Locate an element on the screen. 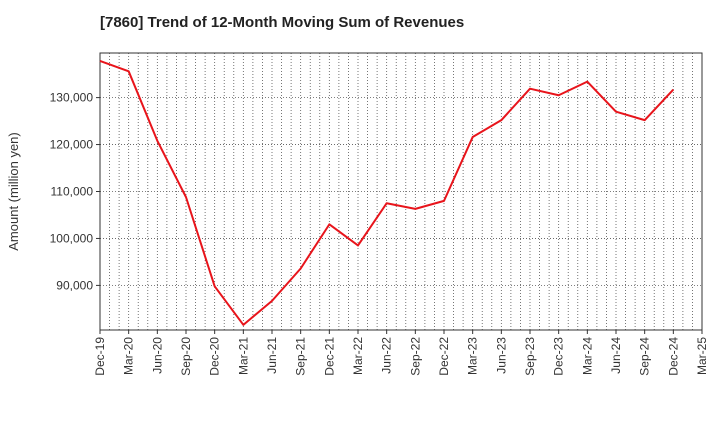  x-tick-label: Mar-25 is located at coordinates (702, 356).